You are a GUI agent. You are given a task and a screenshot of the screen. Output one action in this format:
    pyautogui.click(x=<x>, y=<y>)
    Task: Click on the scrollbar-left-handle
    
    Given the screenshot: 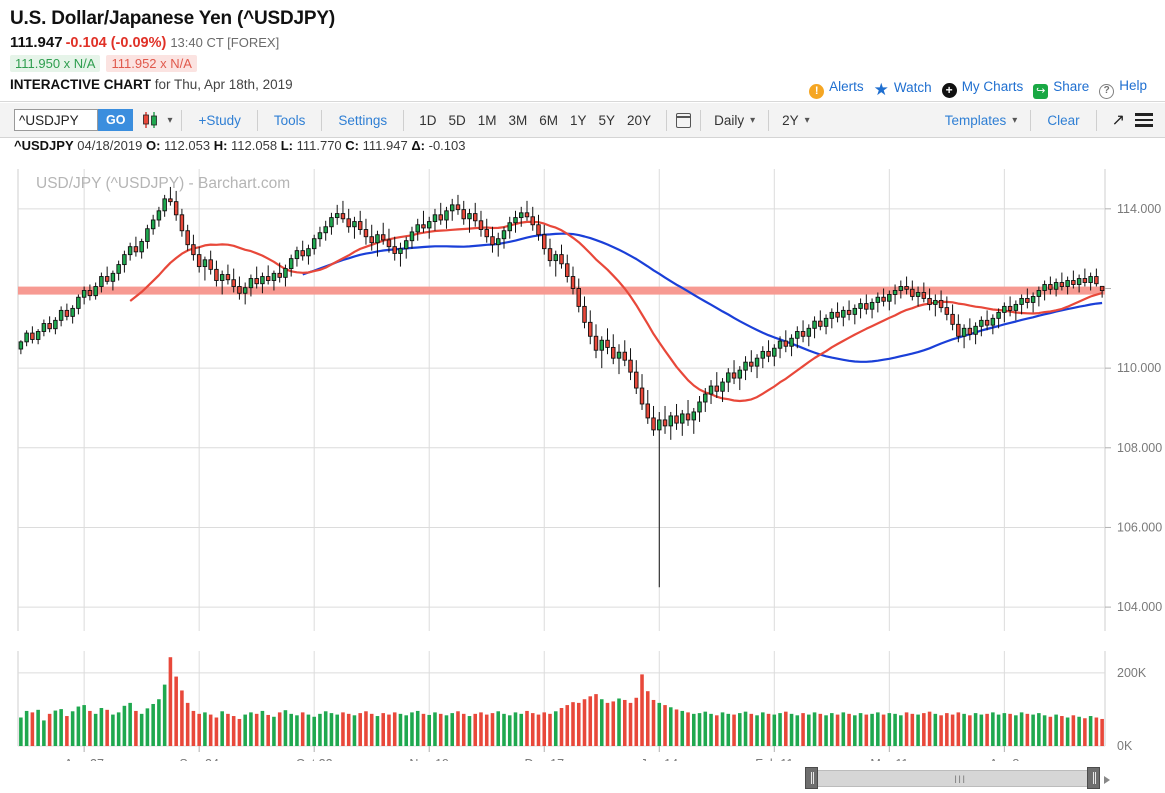 What is the action you would take?
    pyautogui.click(x=811, y=778)
    